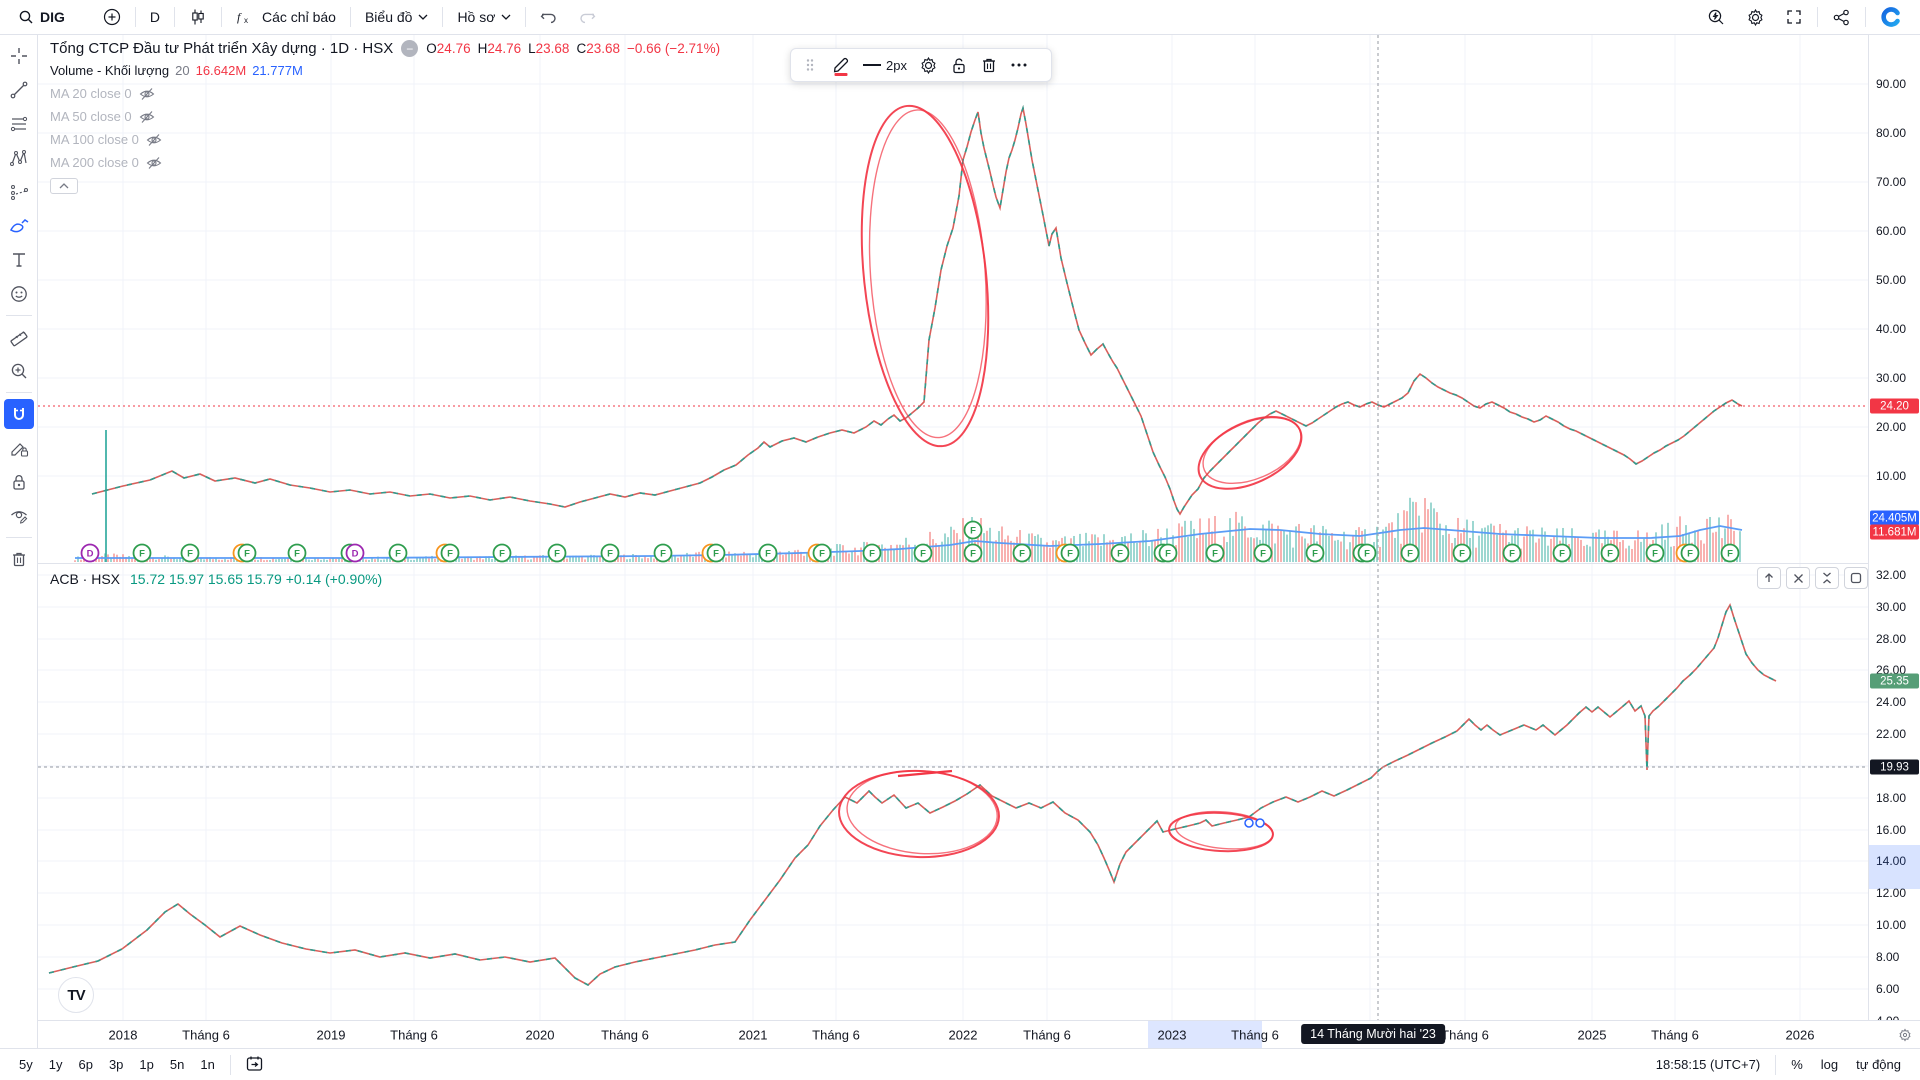 The image size is (1920, 1080). I want to click on legend-collapse-button, so click(64, 186).